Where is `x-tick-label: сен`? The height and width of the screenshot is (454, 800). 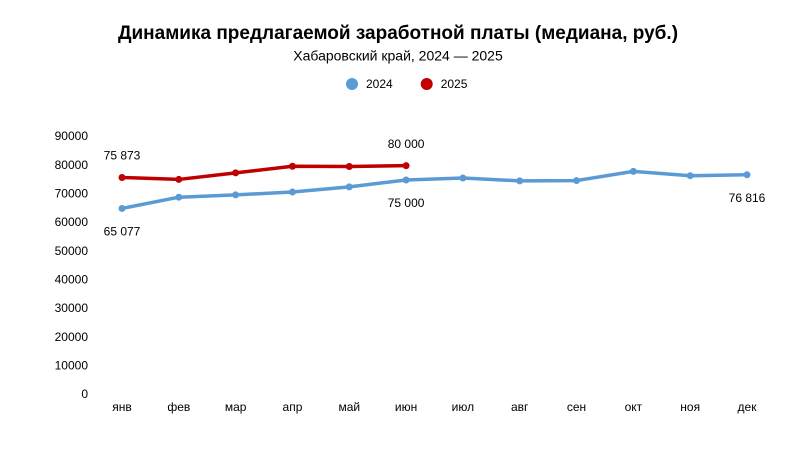
x-tick-label: сен is located at coordinates (576, 407).